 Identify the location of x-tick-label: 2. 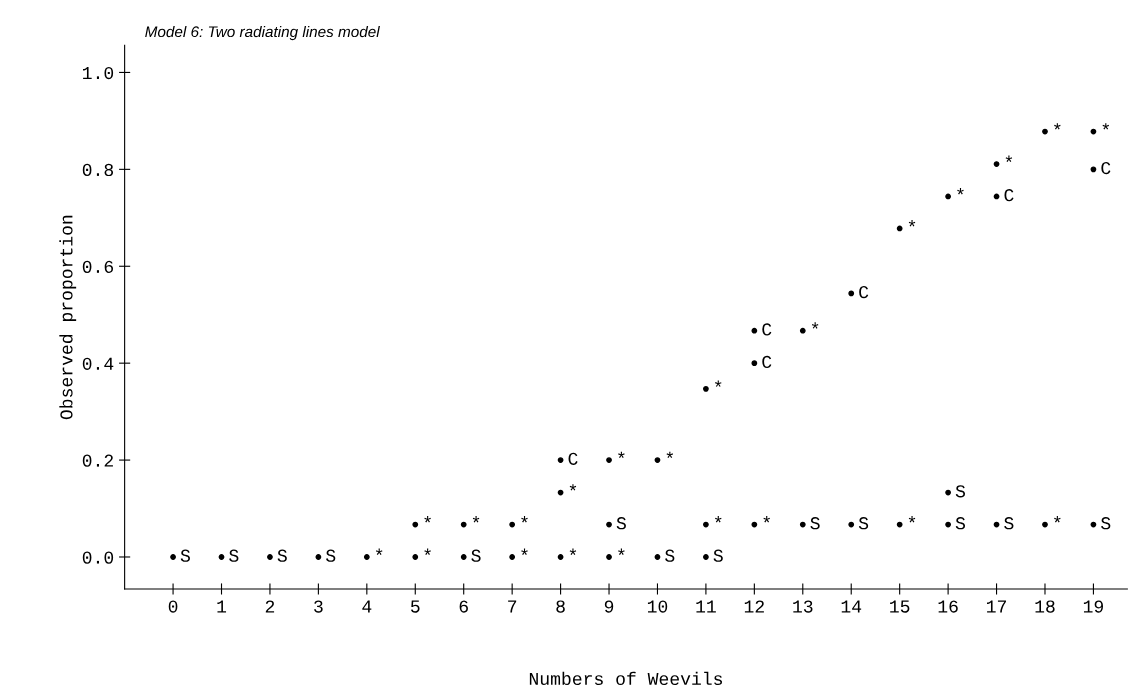
(270, 606).